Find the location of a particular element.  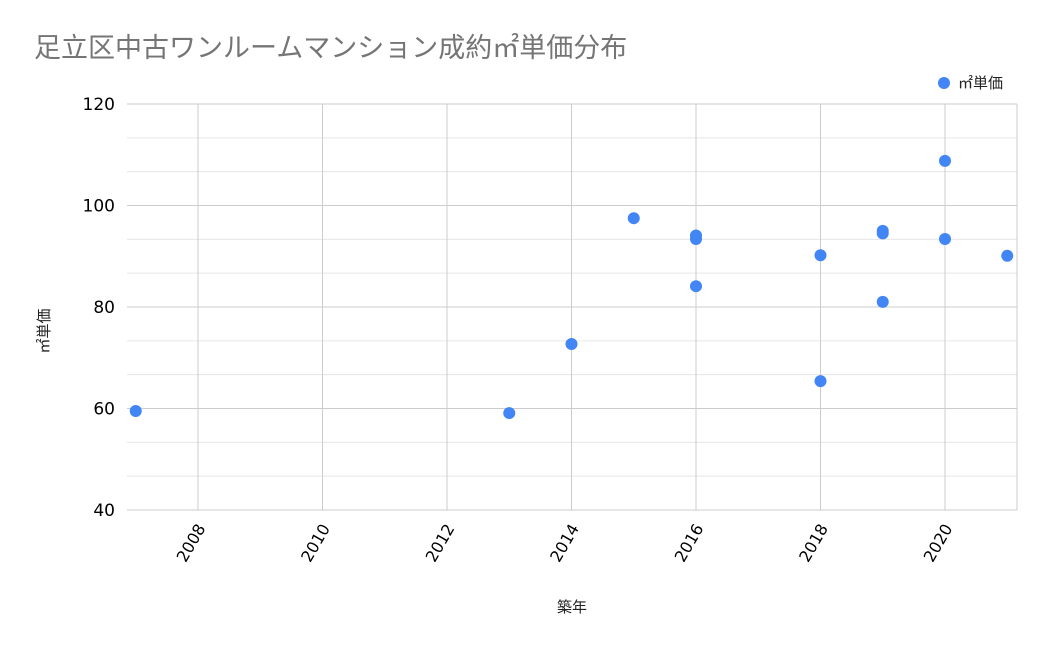

y-tick-label: 120 is located at coordinates (99, 105).